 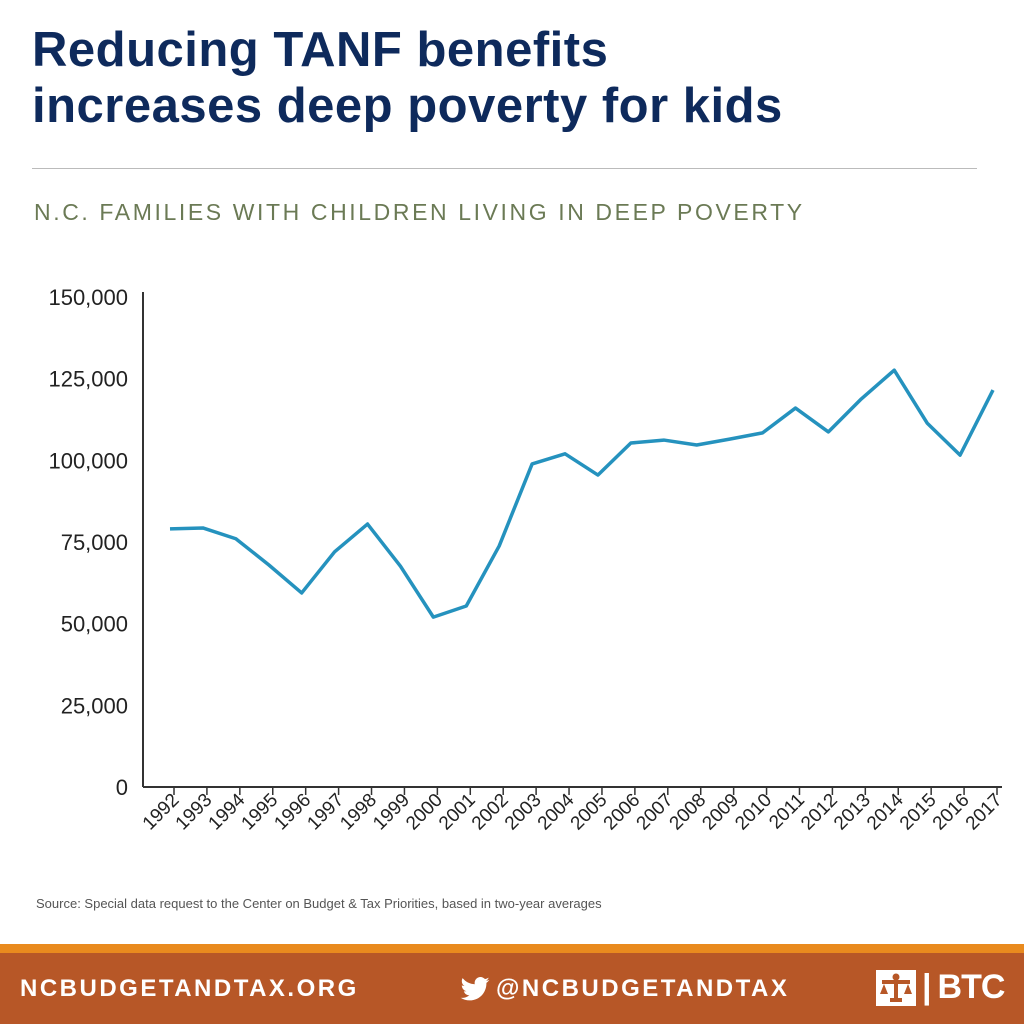 I want to click on x-tick-label: 1995, so click(x=260, y=812).